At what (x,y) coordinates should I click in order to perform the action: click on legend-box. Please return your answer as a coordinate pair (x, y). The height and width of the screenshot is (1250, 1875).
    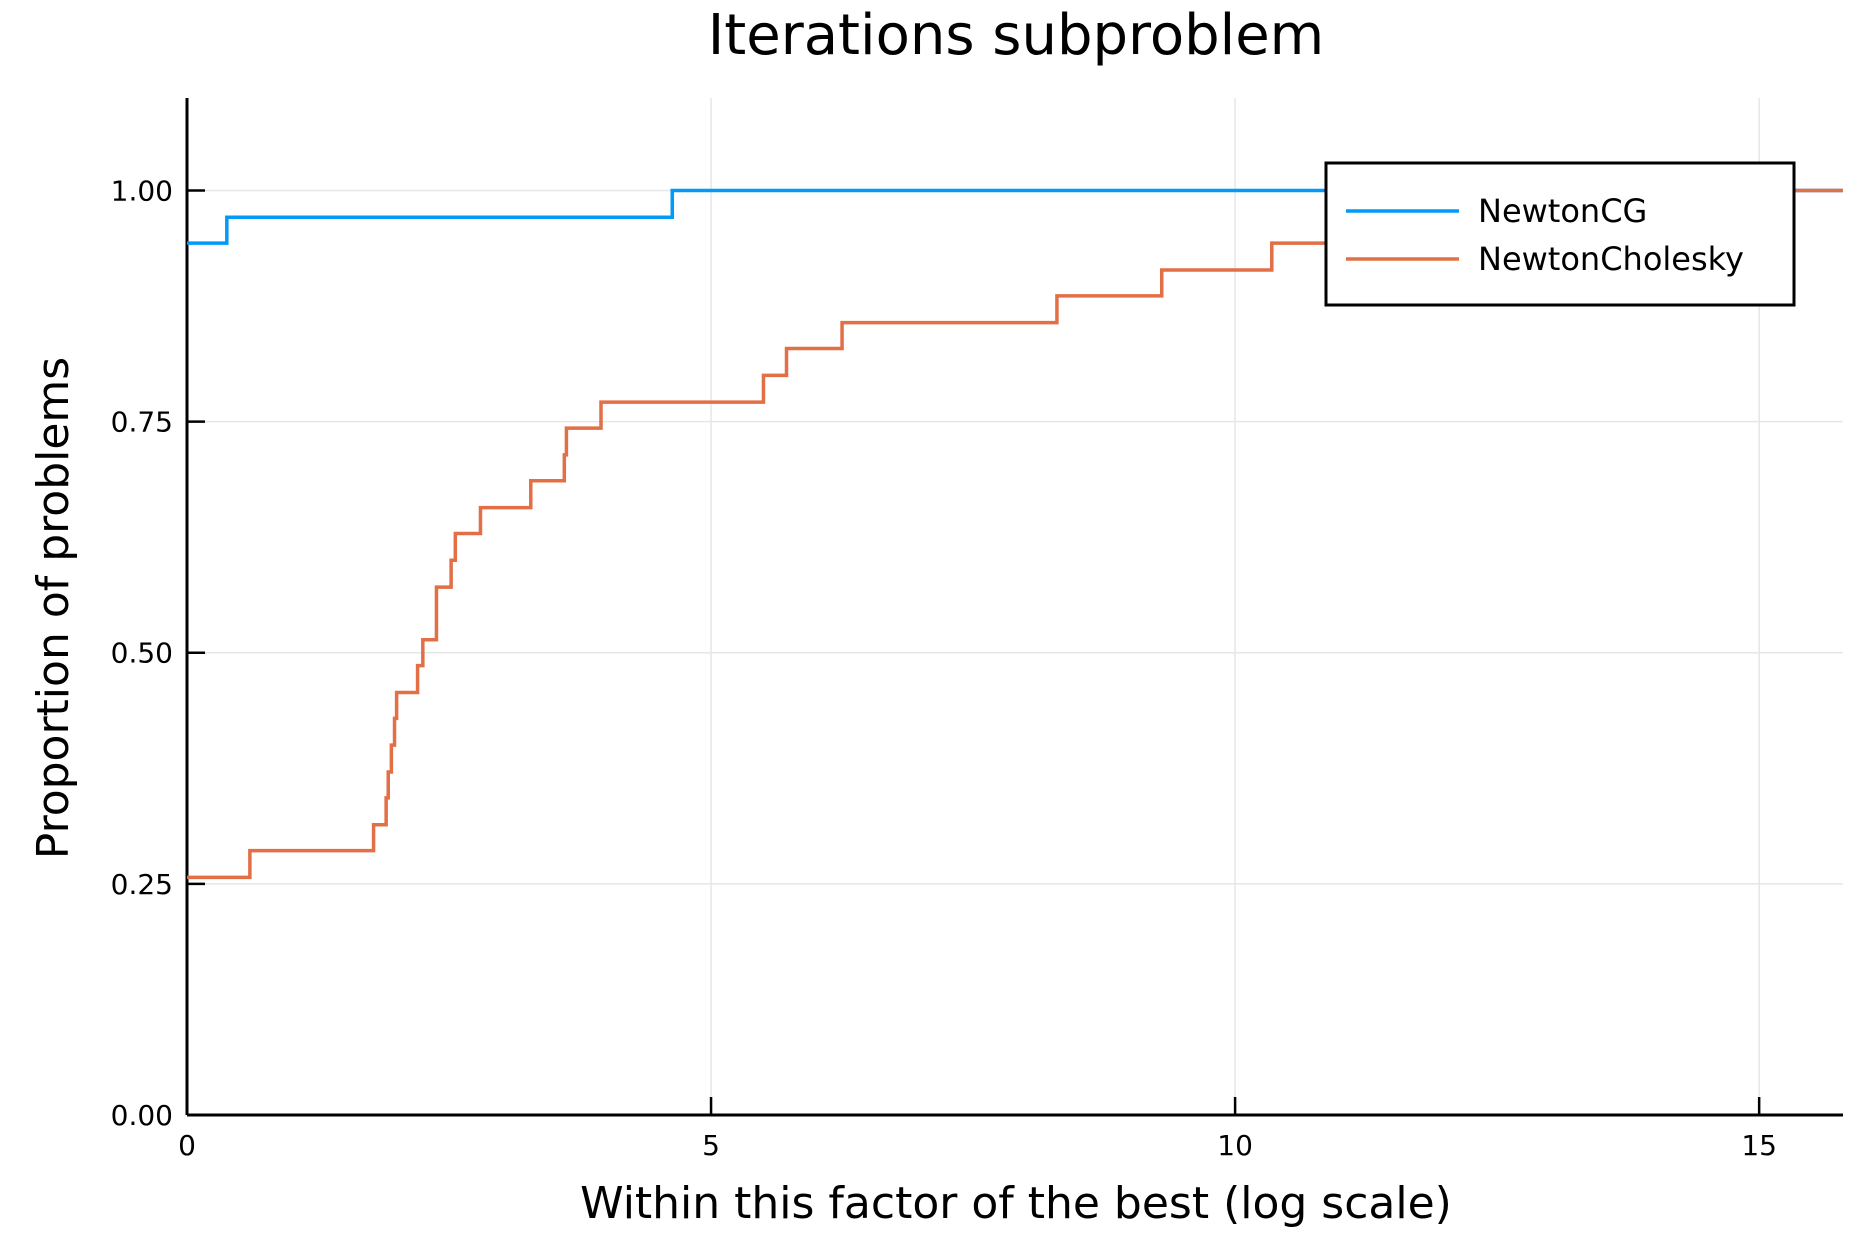
    Looking at the image, I should click on (1560, 234).